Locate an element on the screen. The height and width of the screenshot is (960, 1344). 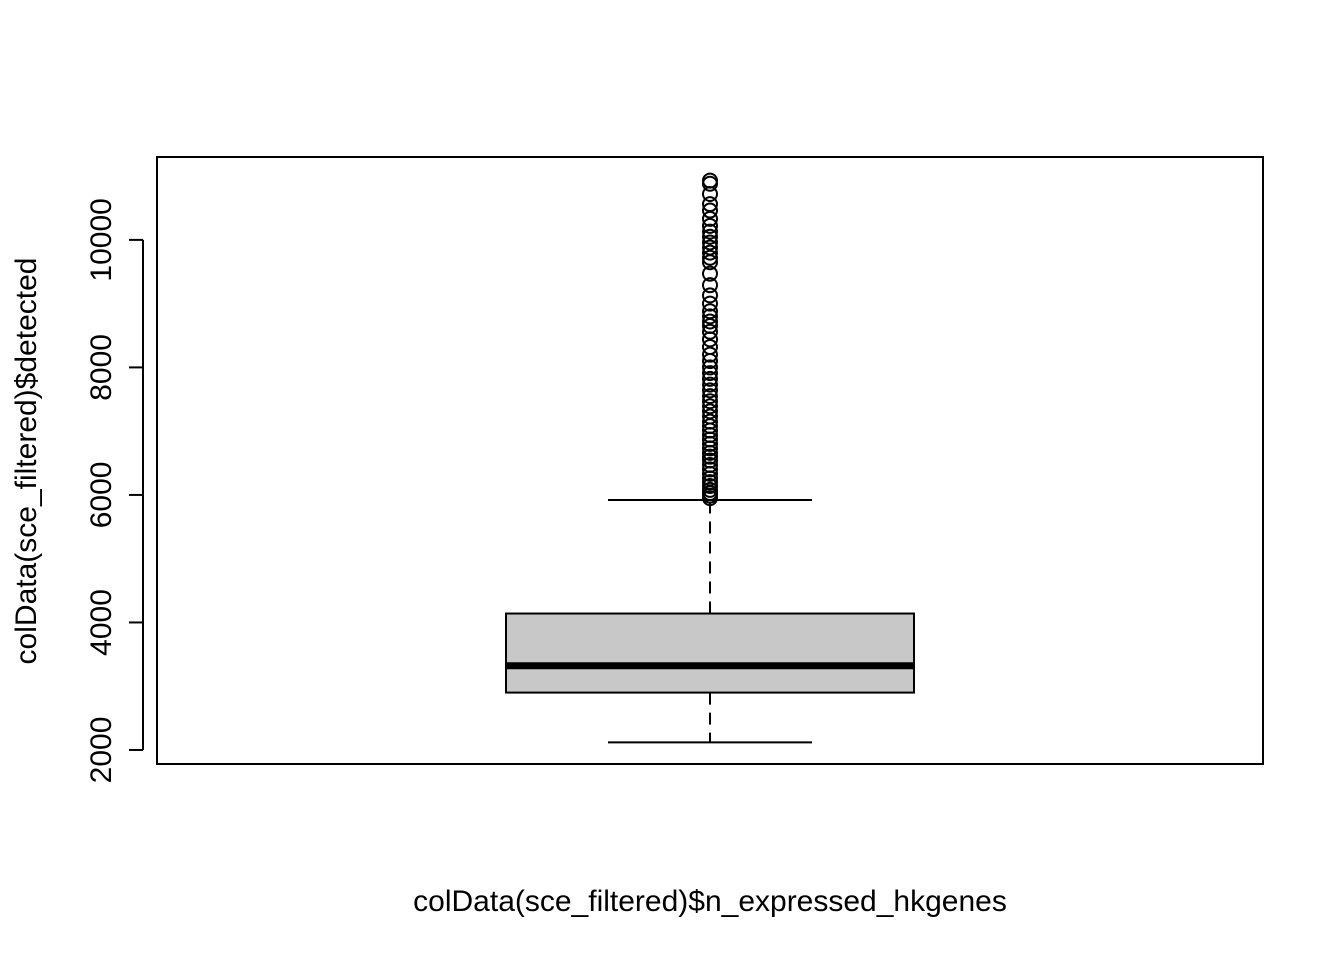
interquartile-box is located at coordinates (710, 653).